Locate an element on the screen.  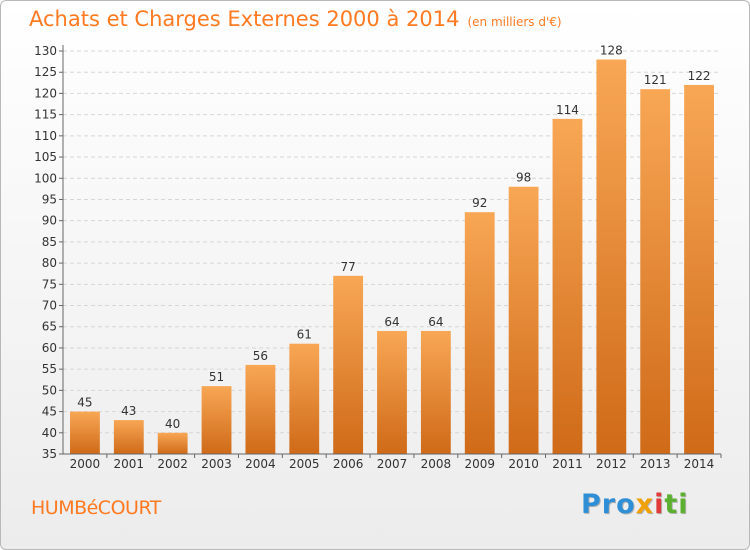
y-tick-label: 75 is located at coordinates (49, 284).